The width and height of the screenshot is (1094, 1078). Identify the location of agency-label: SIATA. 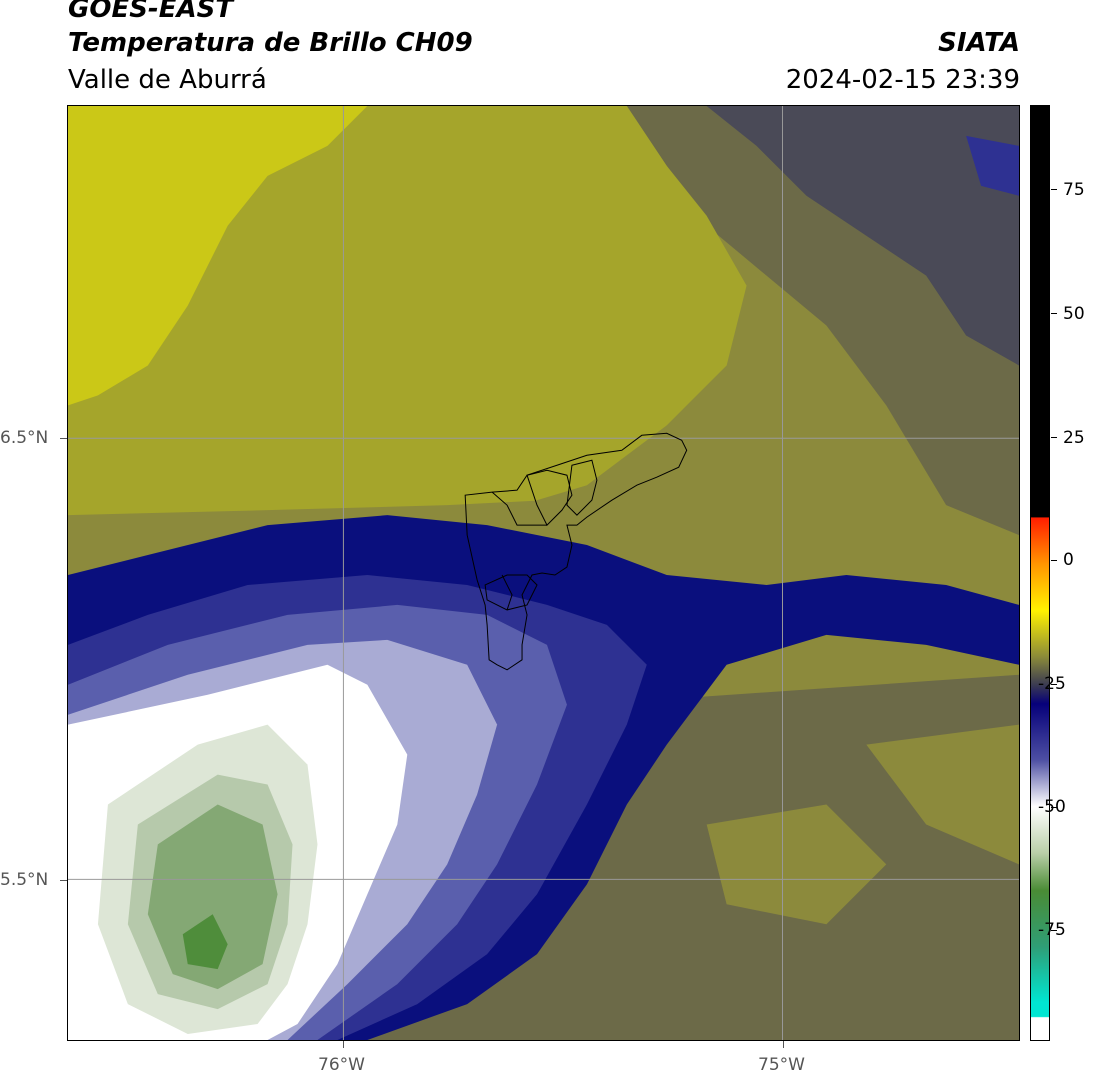
(979, 43).